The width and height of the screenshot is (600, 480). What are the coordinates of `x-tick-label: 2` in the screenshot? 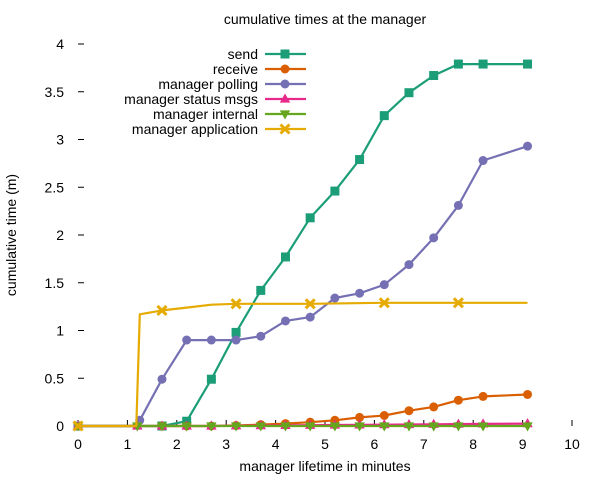 It's located at (177, 444).